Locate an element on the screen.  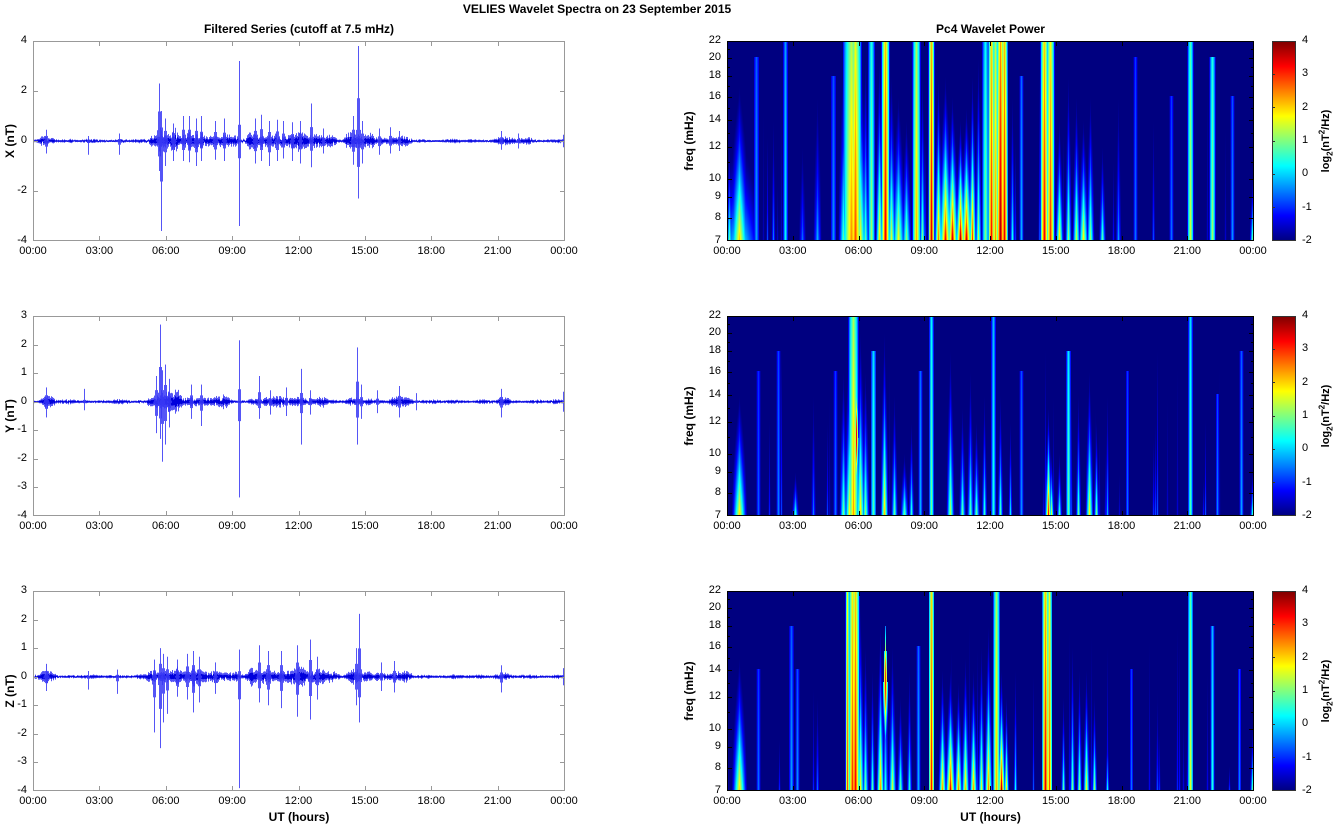
plot-canvas-ts-z is located at coordinates (299, 691).